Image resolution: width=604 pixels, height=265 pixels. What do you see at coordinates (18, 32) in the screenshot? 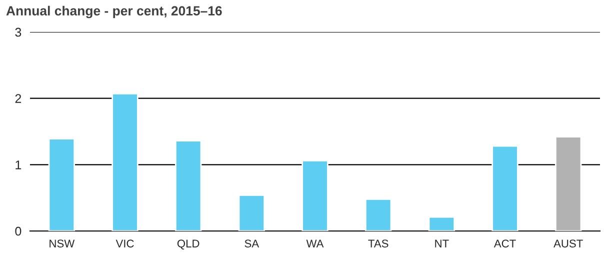
I see `y-tick-label: 3` at bounding box center [18, 32].